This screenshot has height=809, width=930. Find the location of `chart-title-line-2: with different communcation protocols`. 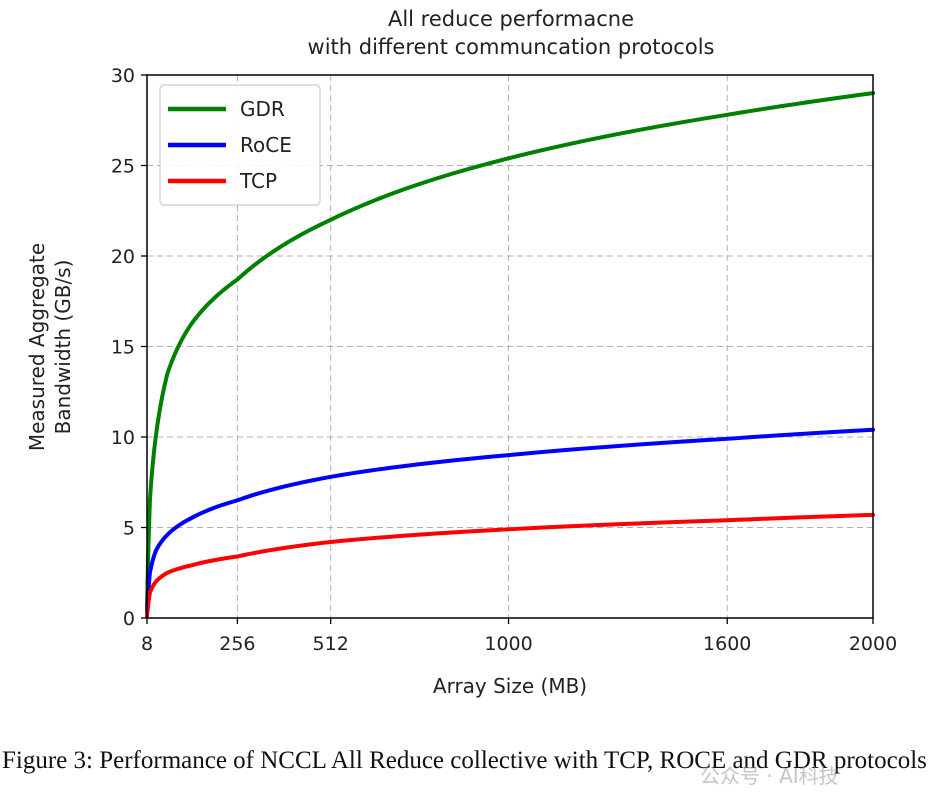

chart-title-line-2: with different communcation protocols is located at coordinates (511, 47).